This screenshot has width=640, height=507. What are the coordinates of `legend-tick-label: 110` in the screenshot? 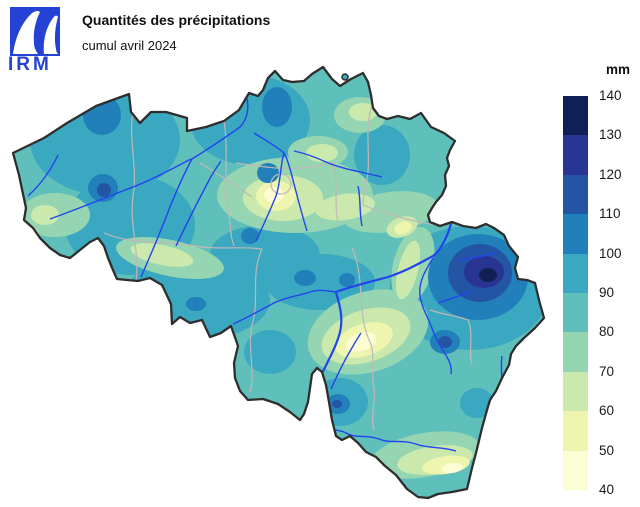 It's located at (610, 214).